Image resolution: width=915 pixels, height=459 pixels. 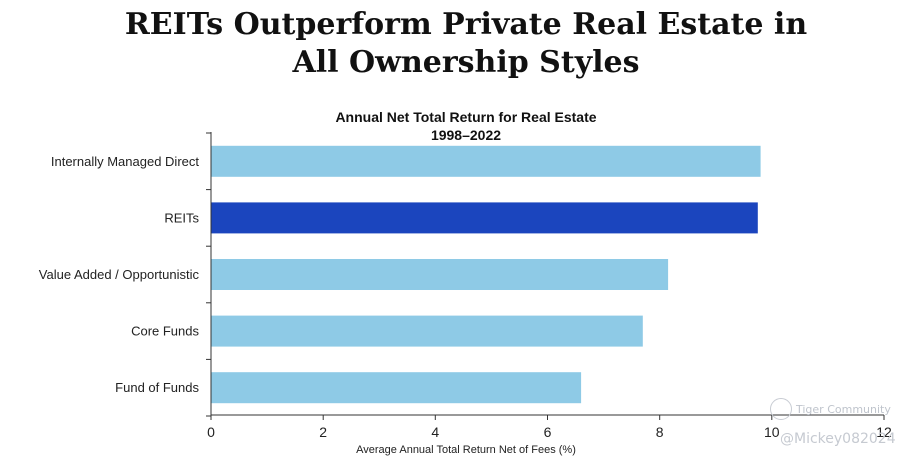 I want to click on watermark-brand-text: Tiger Community, so click(x=843, y=409).